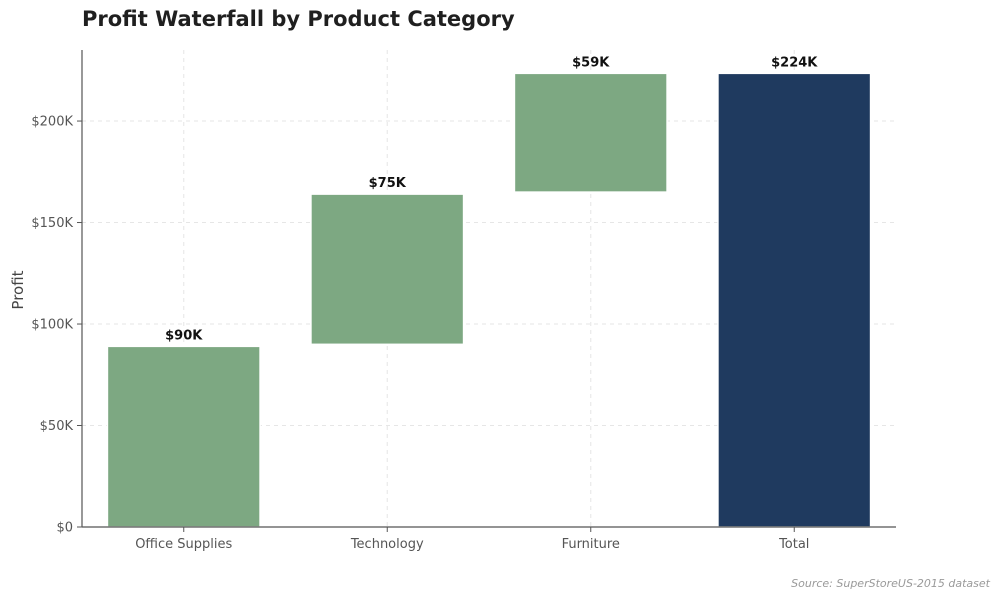 The image size is (1000, 599). Describe the element at coordinates (591, 544) in the screenshot. I see `x-tick-label: Furniture` at that location.